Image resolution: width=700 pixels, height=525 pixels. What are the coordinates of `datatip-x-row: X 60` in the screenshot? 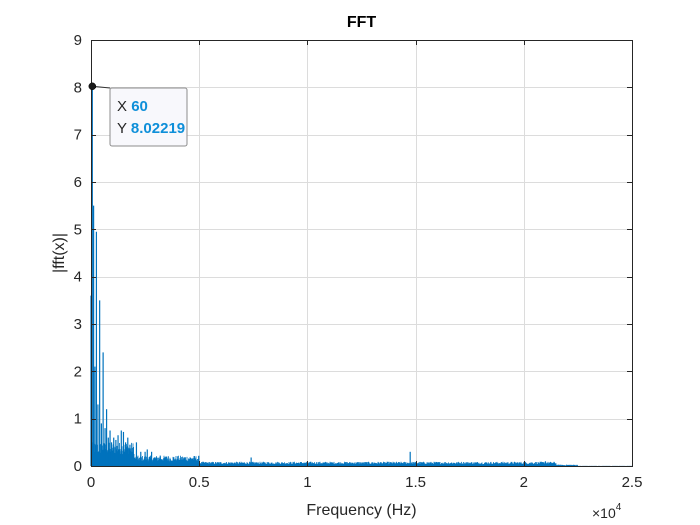 It's located at (132, 106).